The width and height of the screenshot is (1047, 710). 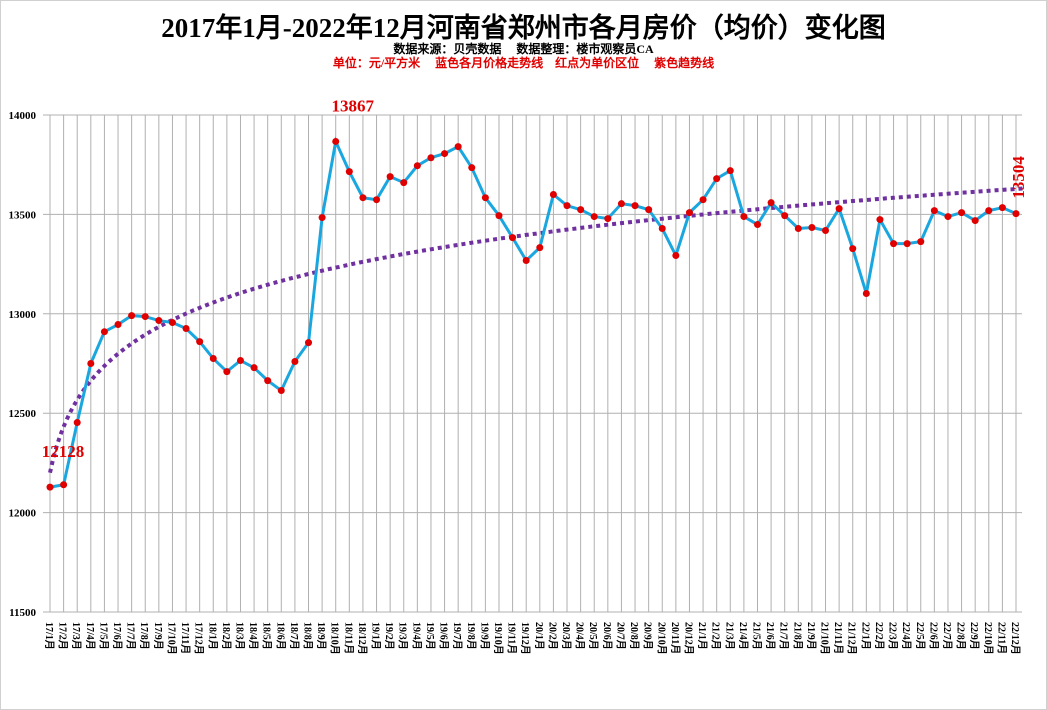 What do you see at coordinates (620, 636) in the screenshot?
I see `x-tick-label: 20/7月` at bounding box center [620, 636].